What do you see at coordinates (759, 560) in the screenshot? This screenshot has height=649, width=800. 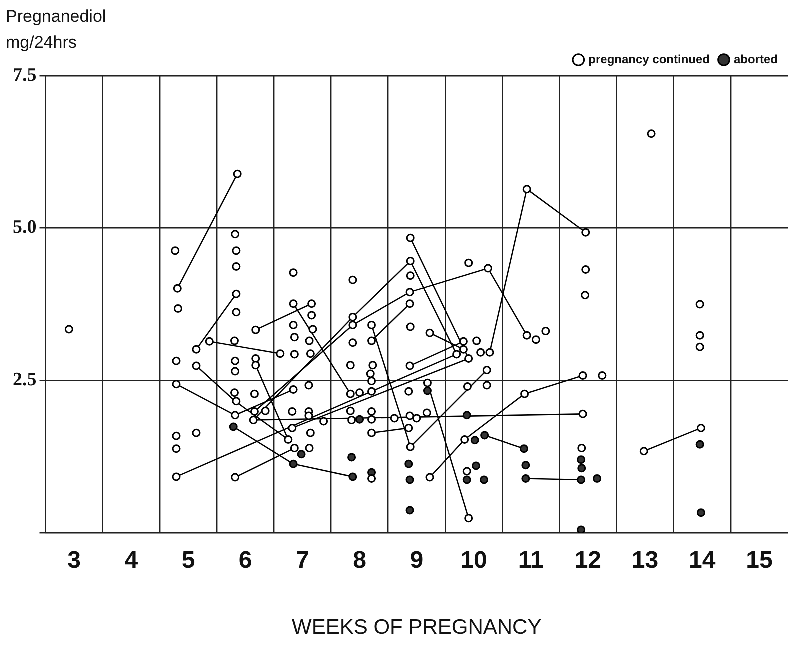 I see `x-tick-label: 15` at bounding box center [759, 560].